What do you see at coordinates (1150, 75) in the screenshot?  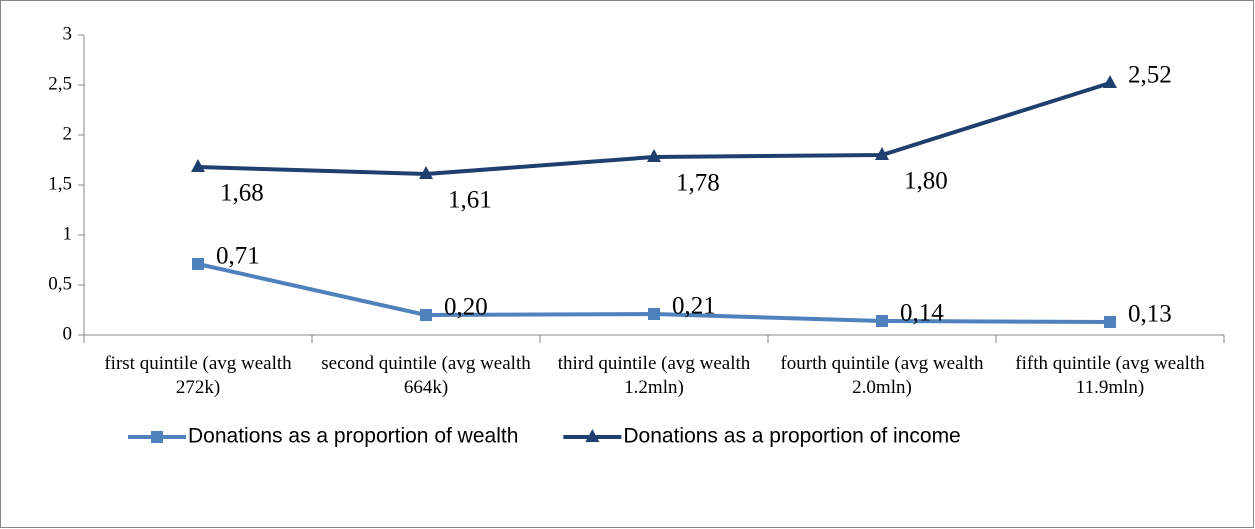 I see `data-label: 2,52` at bounding box center [1150, 75].